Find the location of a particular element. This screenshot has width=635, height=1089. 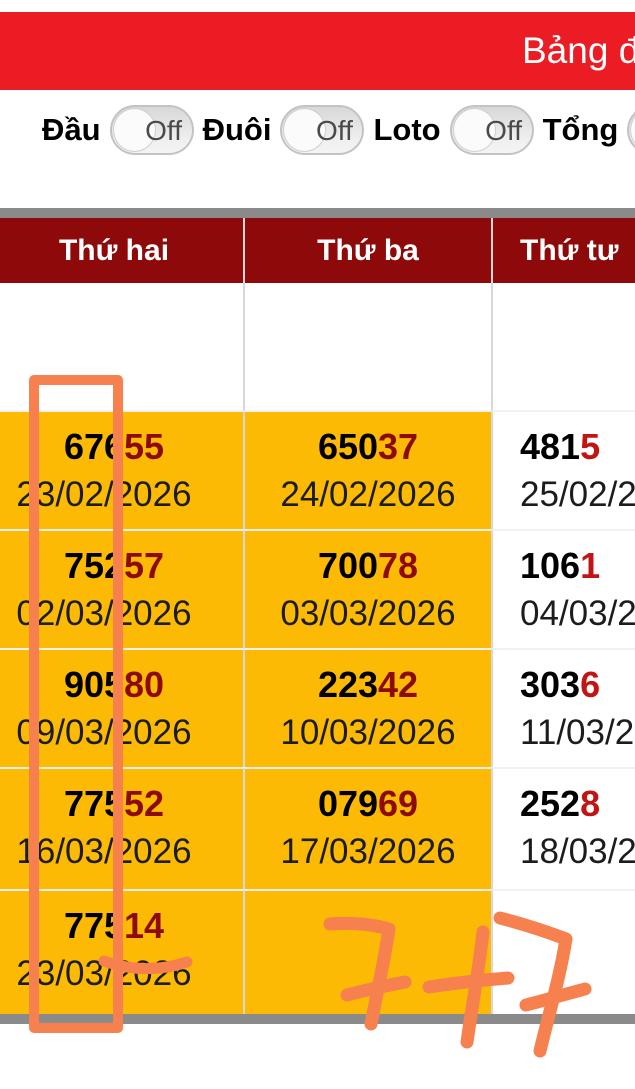

result-date: 02/03/2026 is located at coordinates (104, 613).